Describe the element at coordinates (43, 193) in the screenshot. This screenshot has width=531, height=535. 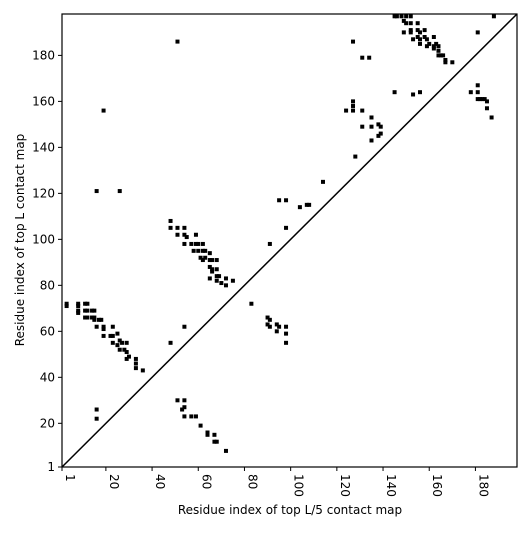
I see `y-tick-label: 120` at that location.